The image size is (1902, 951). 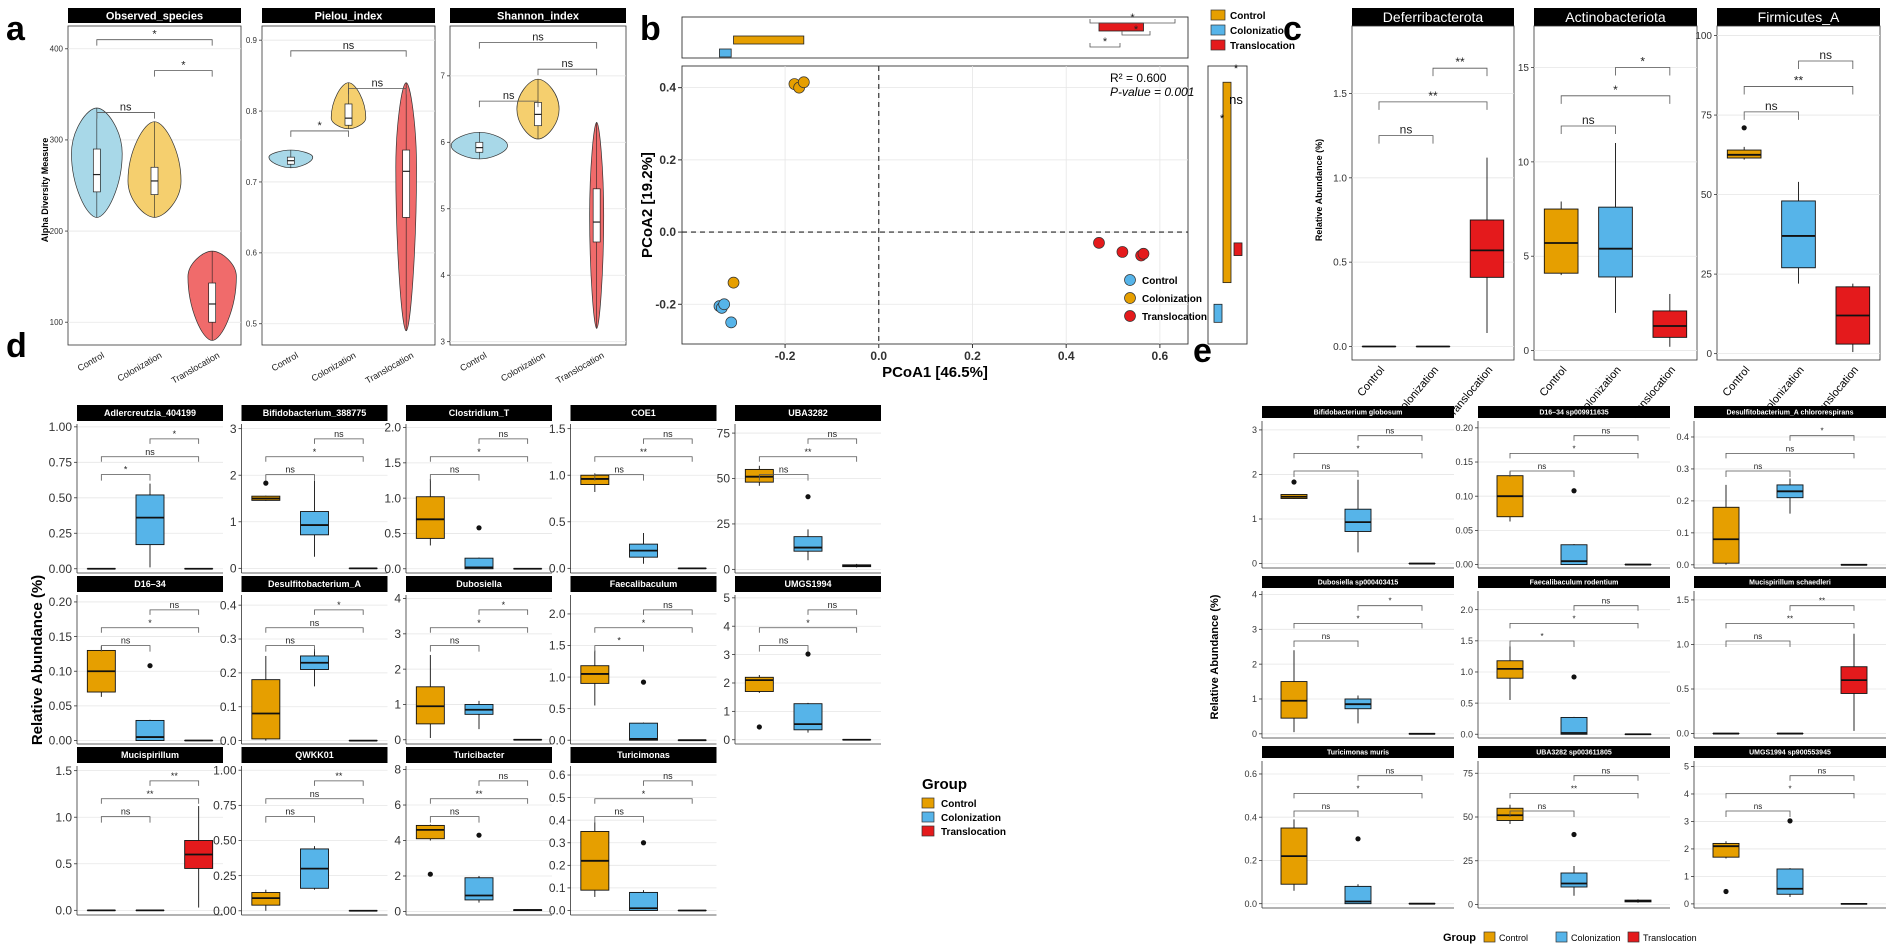 What do you see at coordinates (1707, 275) in the screenshot?
I see `y-tick-label: 25` at bounding box center [1707, 275].